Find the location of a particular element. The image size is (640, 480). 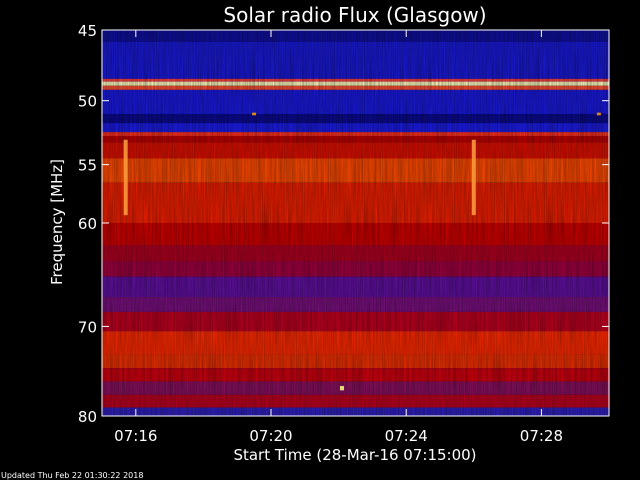

x-tick-label: 07:28 is located at coordinates (541, 436).